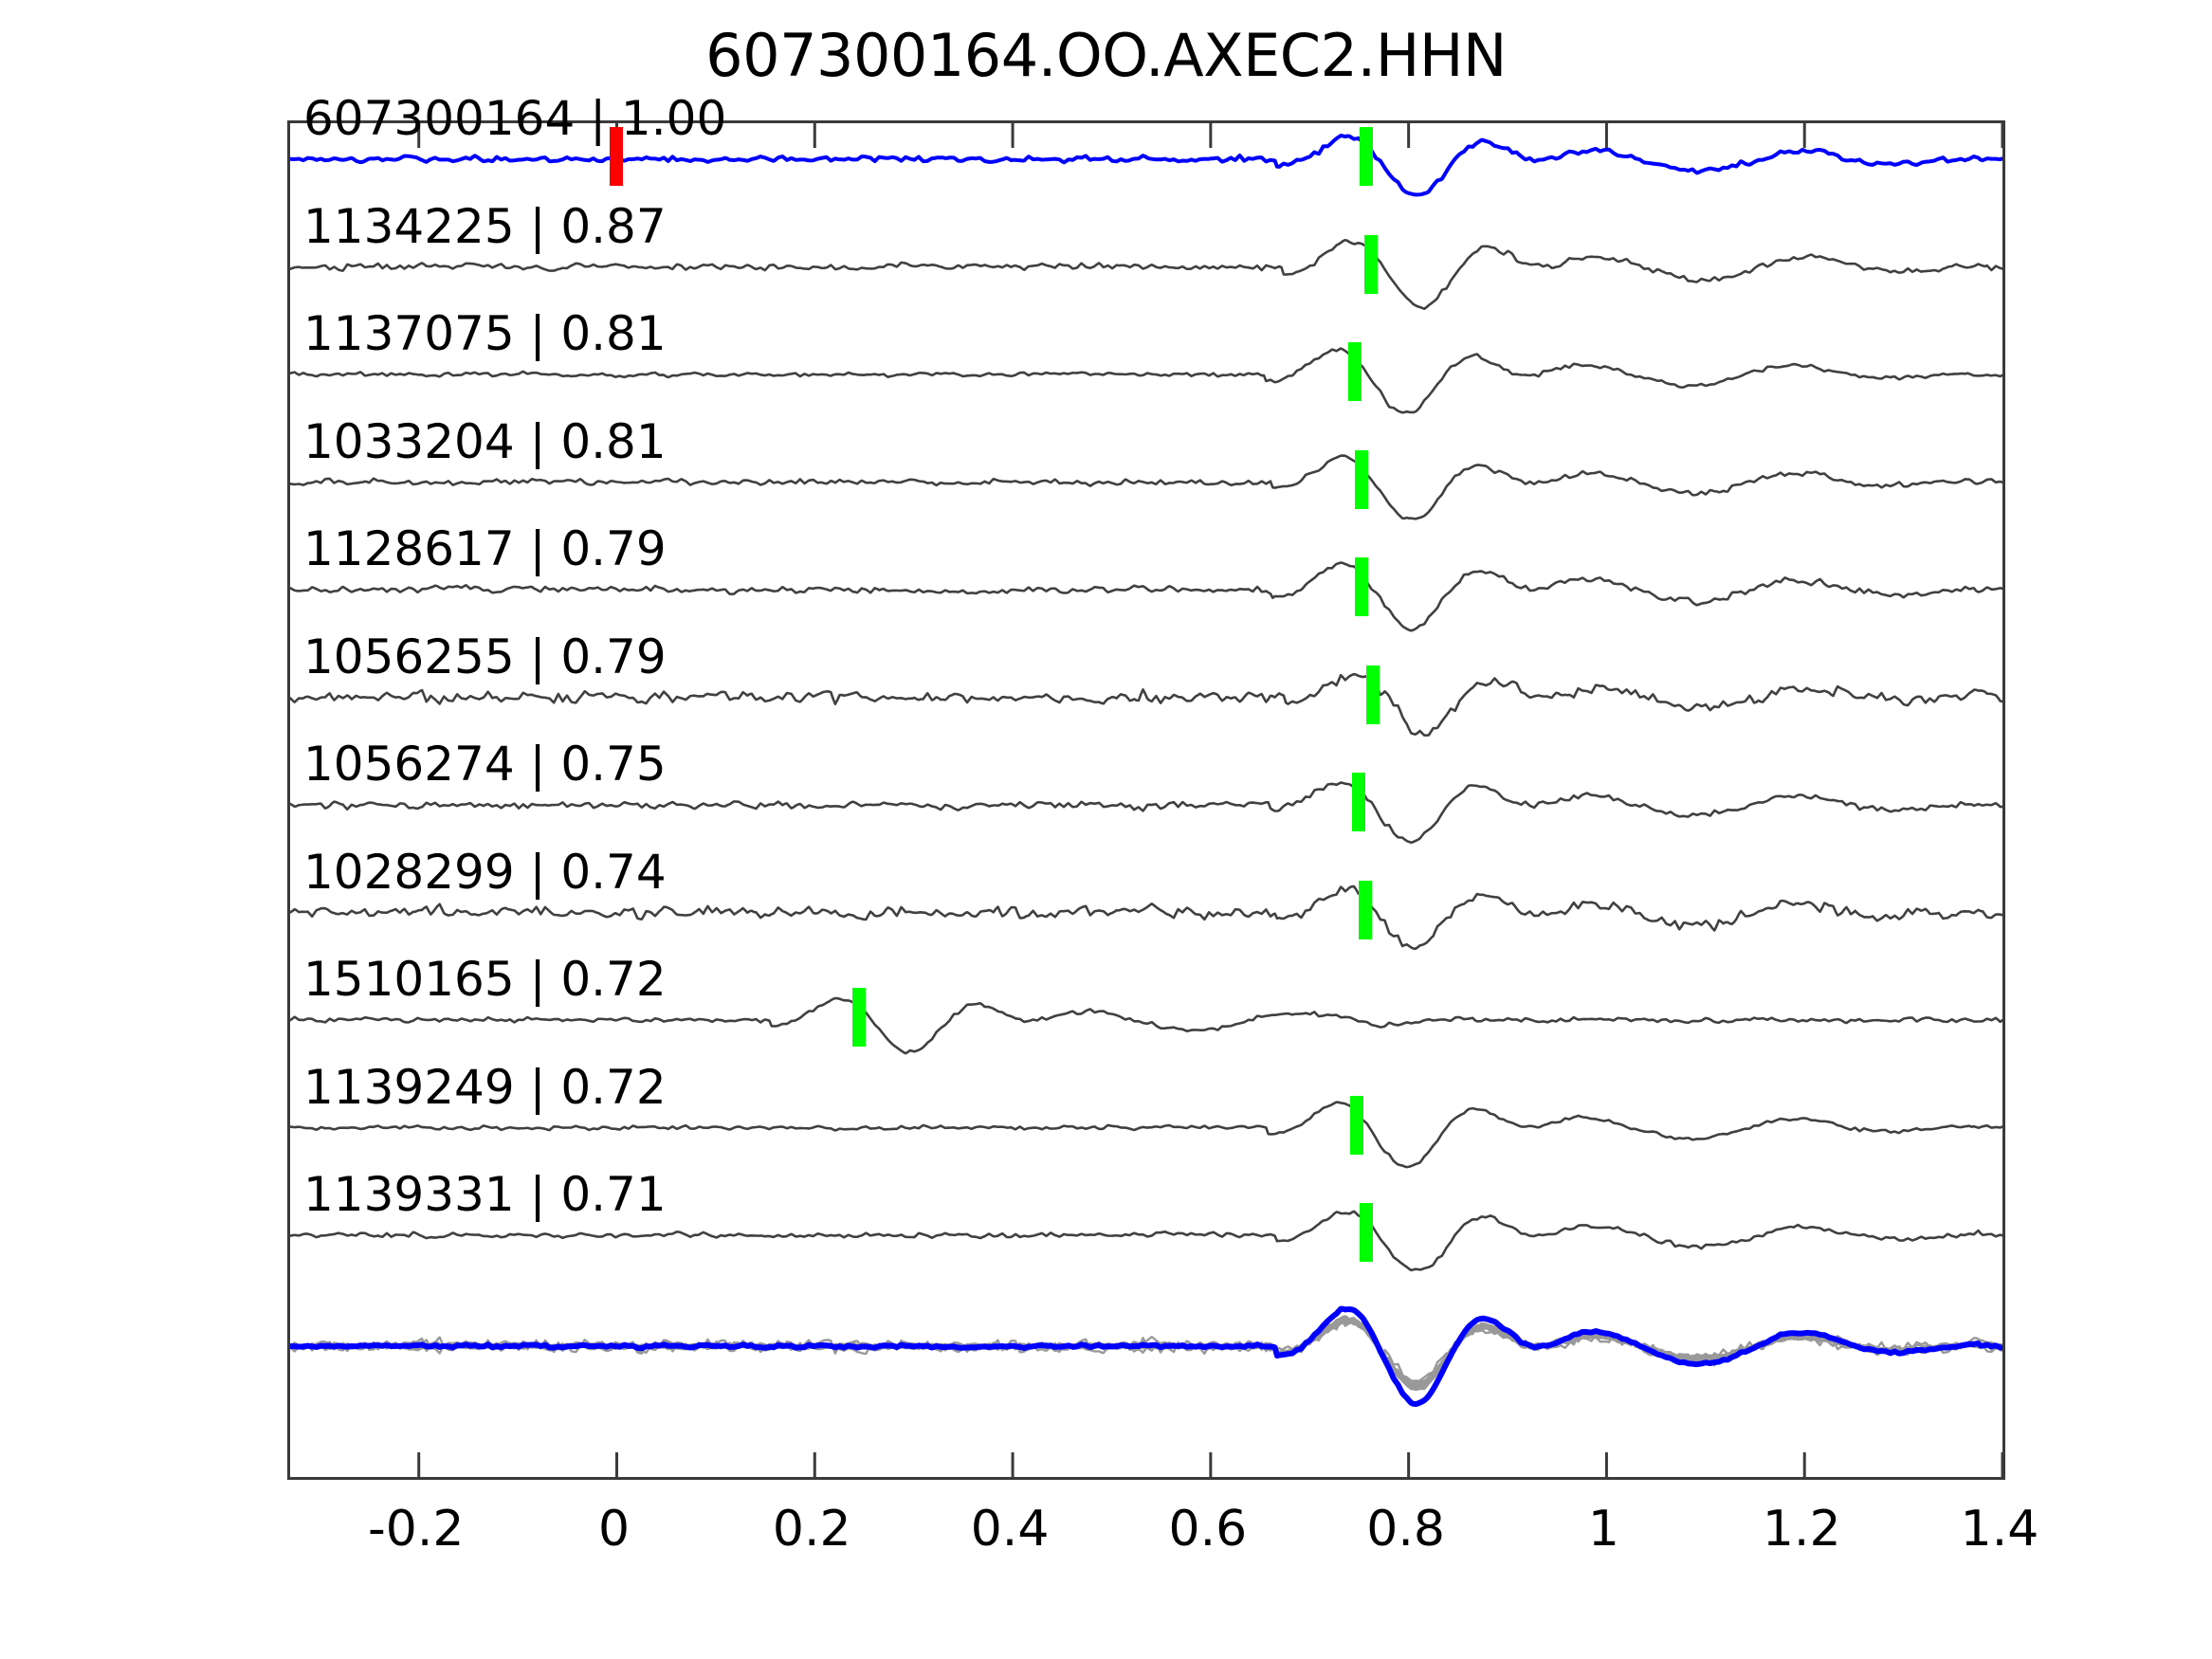  What do you see at coordinates (1010, 1529) in the screenshot?
I see `x-axis-tick-label: 0.4` at bounding box center [1010, 1529].